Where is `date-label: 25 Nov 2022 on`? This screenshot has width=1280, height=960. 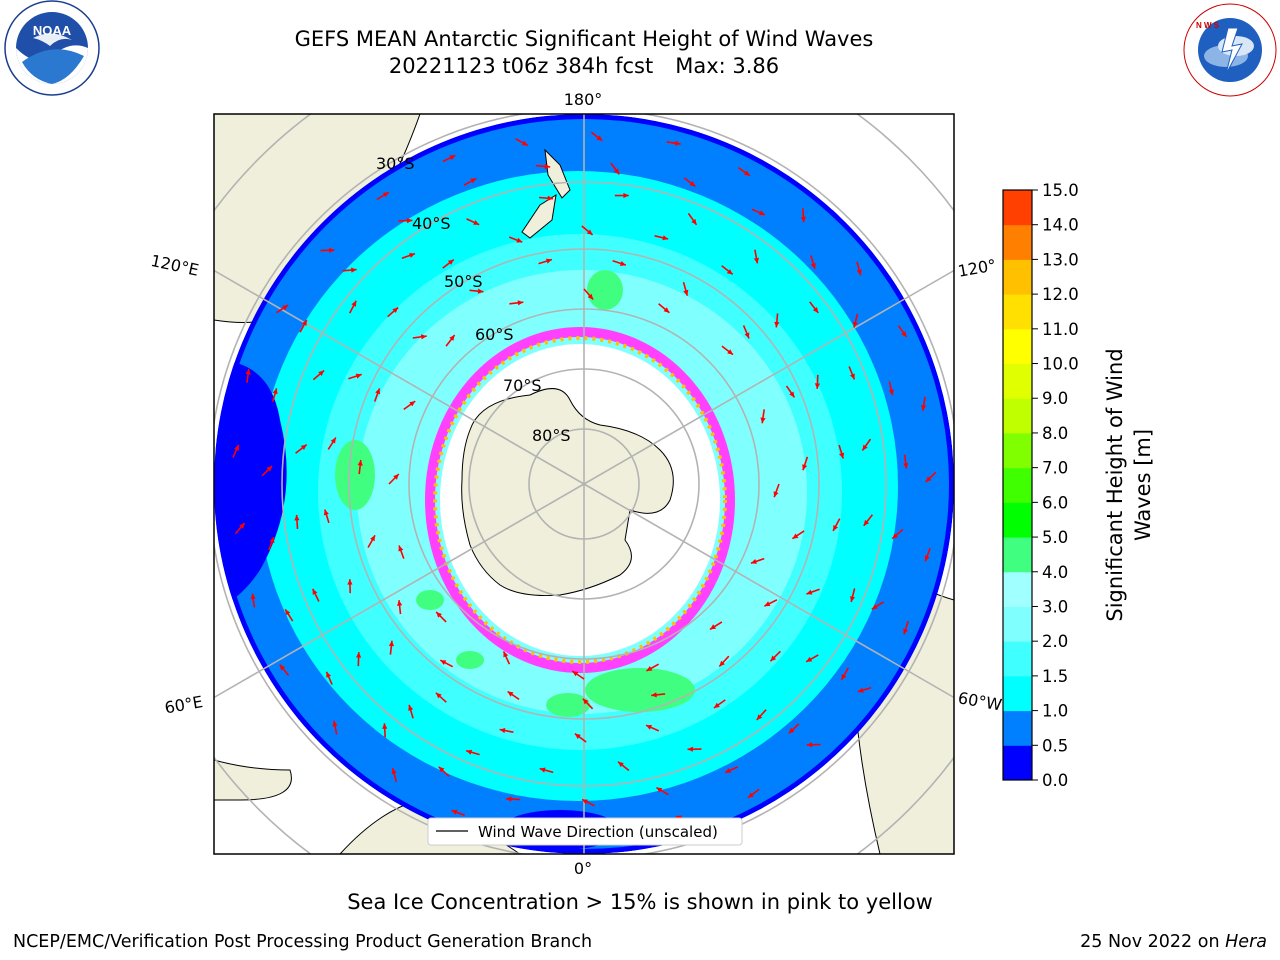 date-label: 25 Nov 2022 on is located at coordinates (1150, 942).